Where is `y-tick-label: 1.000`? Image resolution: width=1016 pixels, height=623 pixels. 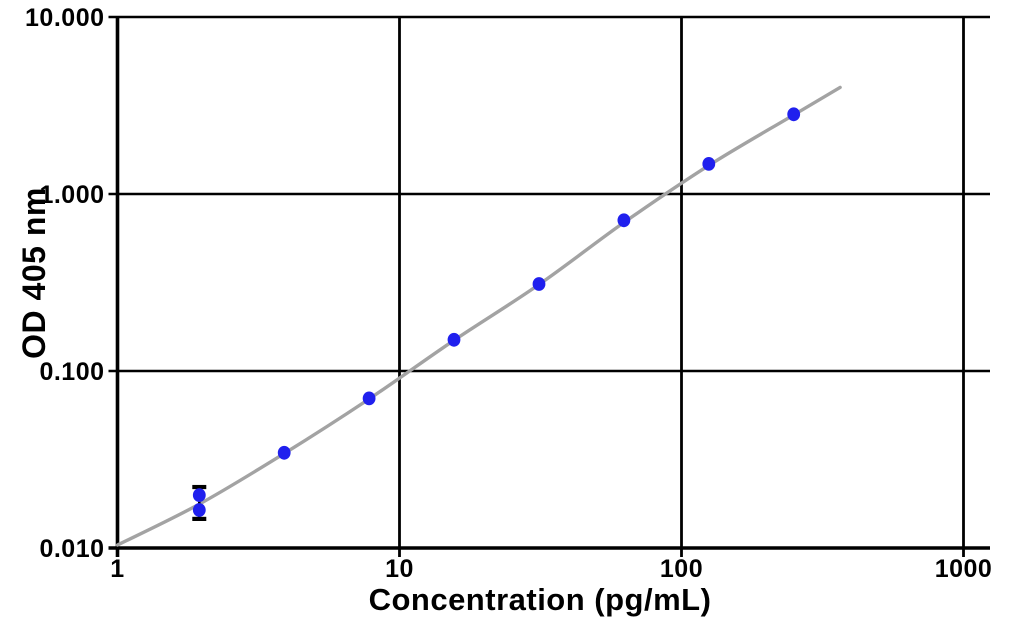
y-tick-label: 1.000 is located at coordinates (71, 195).